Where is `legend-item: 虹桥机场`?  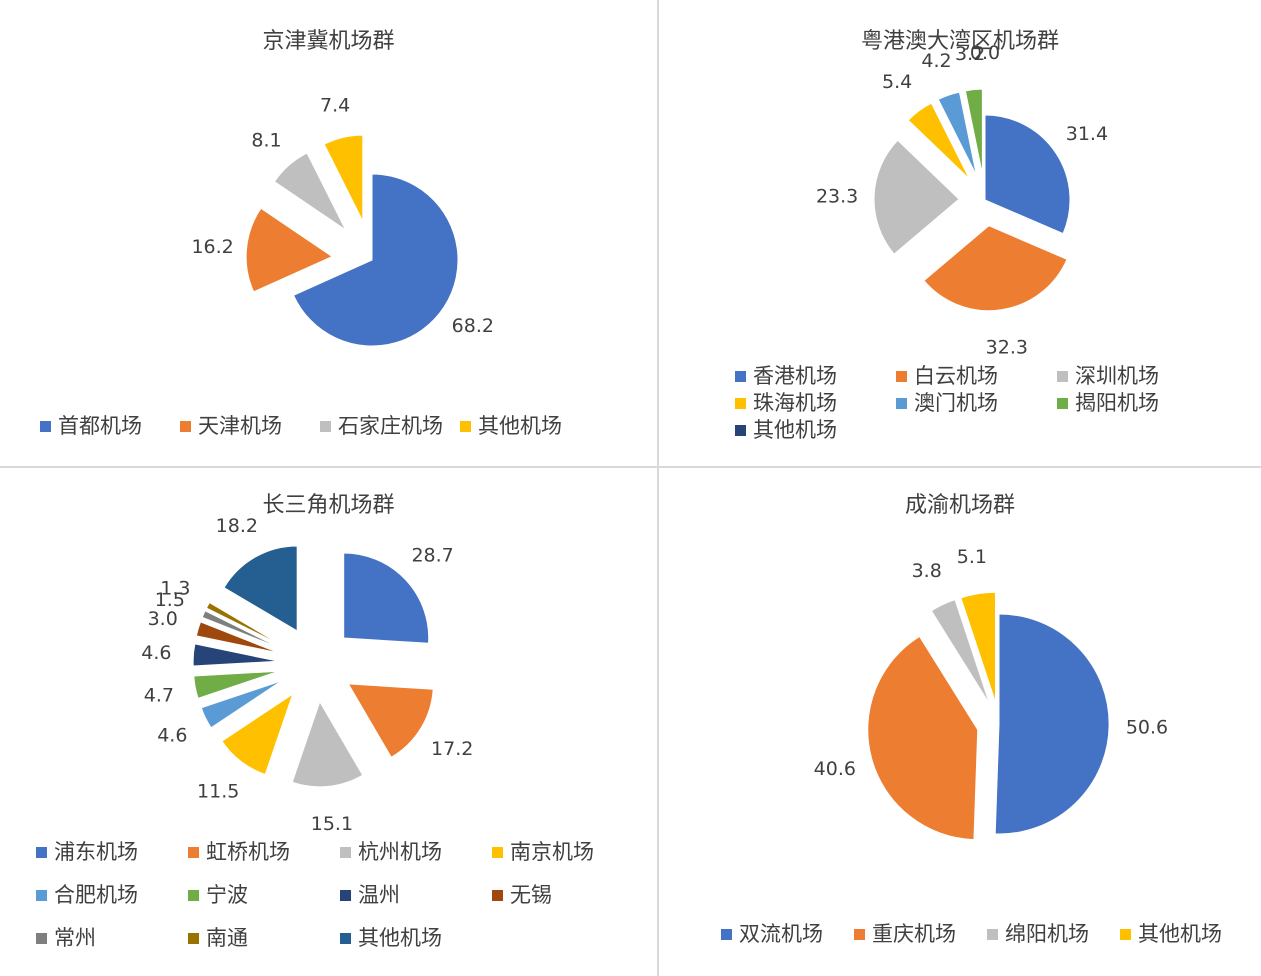
legend-item: 虹桥机场 is located at coordinates (239, 852).